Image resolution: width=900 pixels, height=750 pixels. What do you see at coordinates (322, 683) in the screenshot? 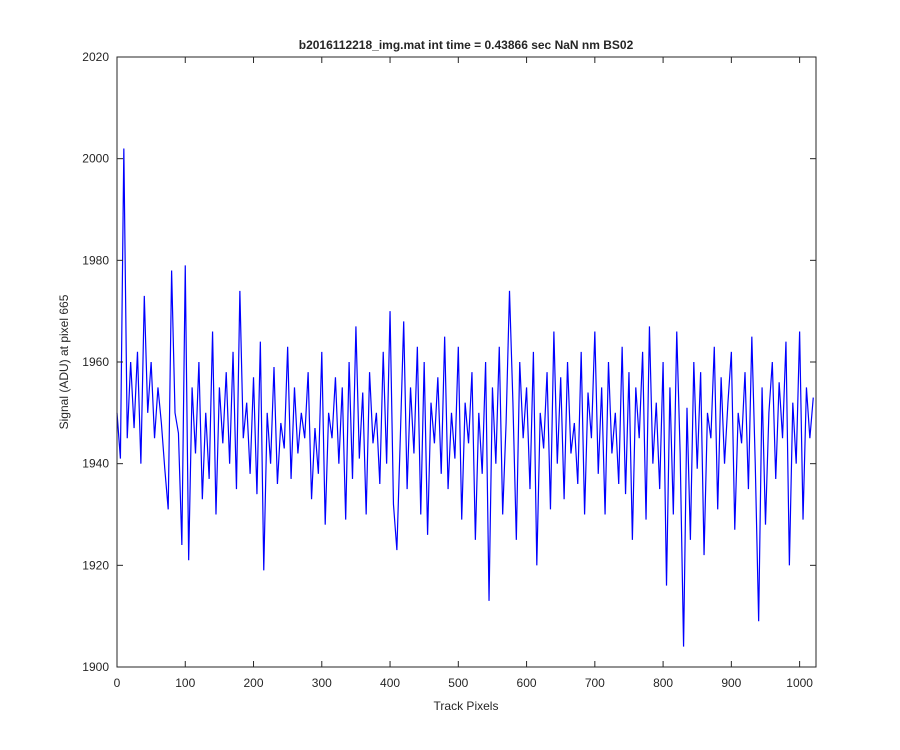
I see `x-tick-label: 300` at bounding box center [322, 683].